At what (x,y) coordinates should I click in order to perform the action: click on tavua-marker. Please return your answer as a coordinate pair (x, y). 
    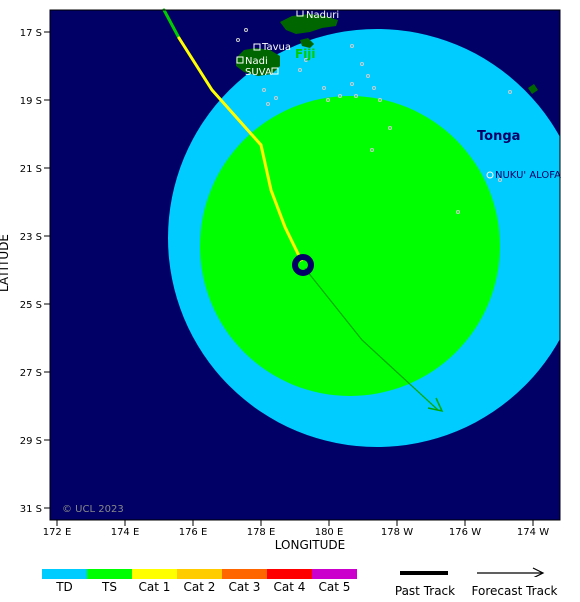
    Looking at the image, I should click on (257, 47).